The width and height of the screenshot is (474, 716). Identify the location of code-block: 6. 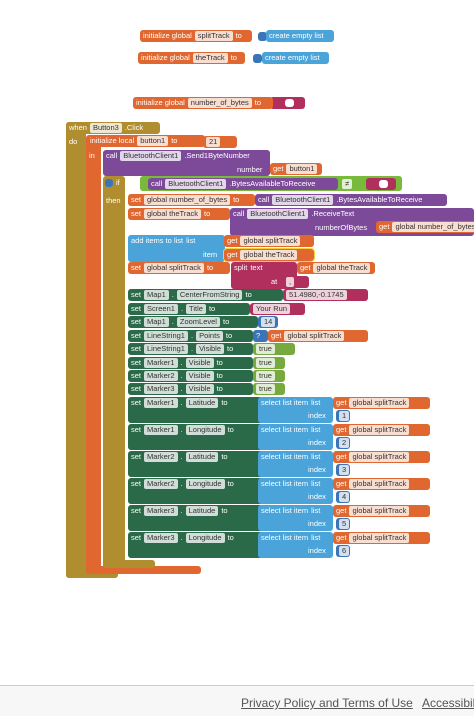
(343, 551).